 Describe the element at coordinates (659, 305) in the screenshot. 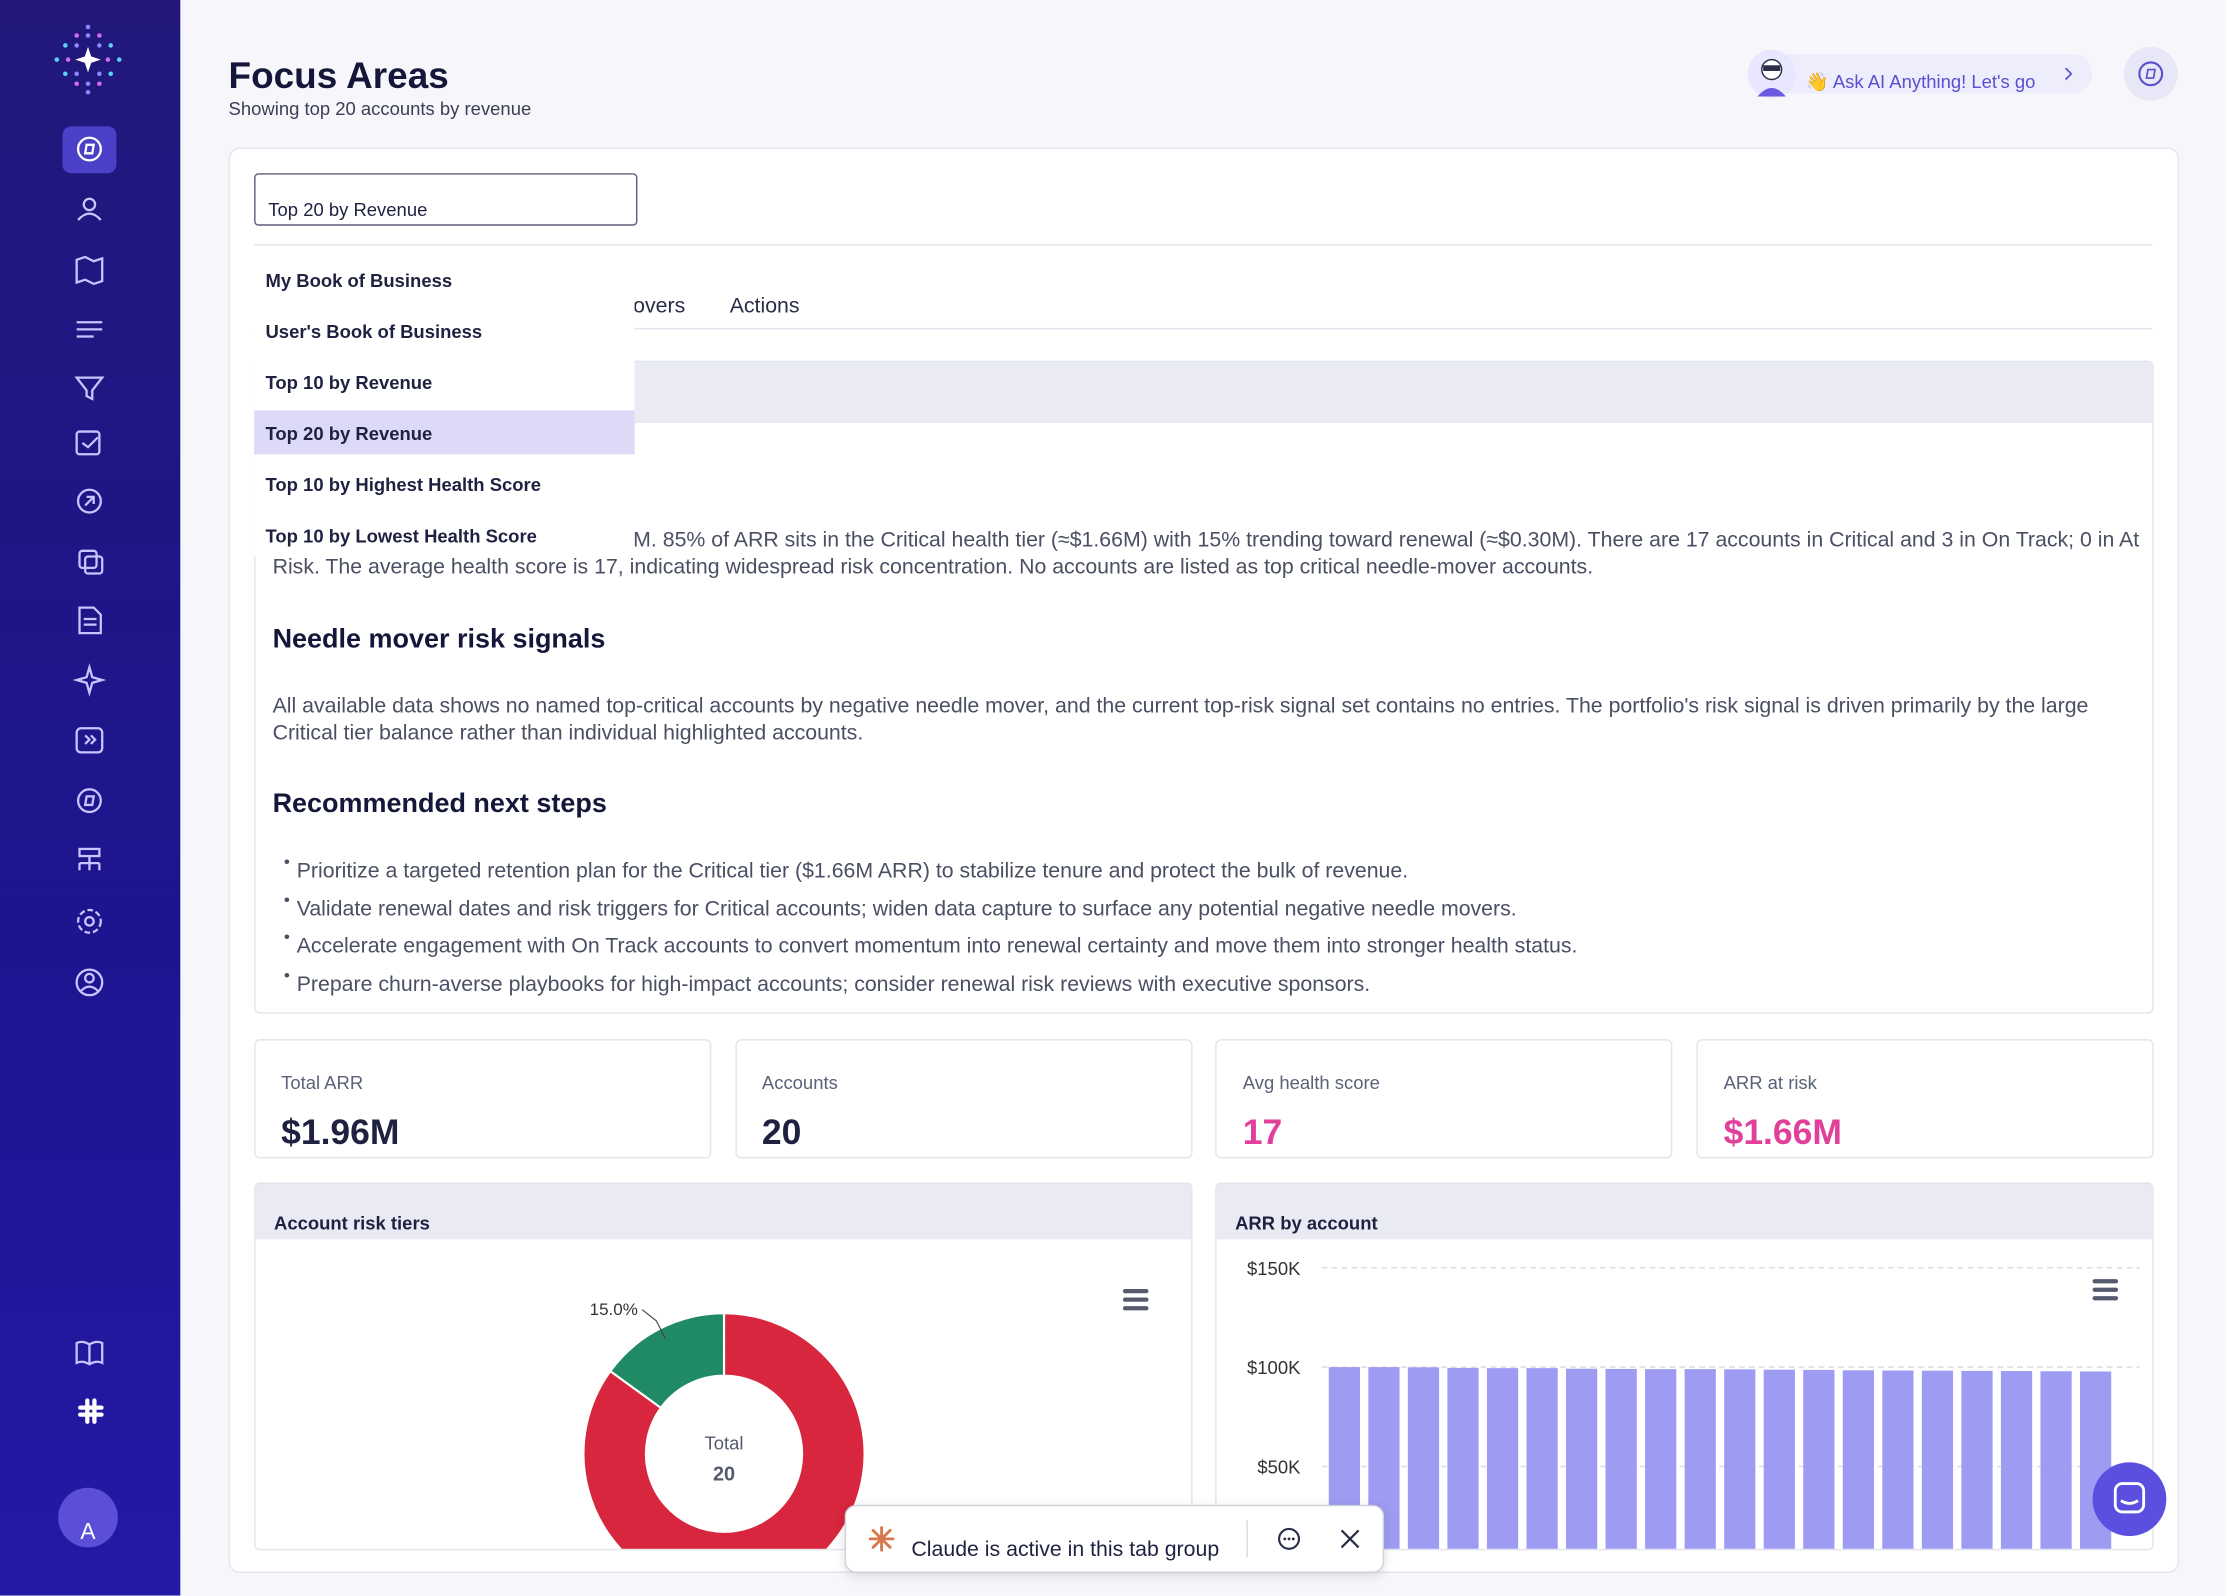

I see `tab: overs` at that location.